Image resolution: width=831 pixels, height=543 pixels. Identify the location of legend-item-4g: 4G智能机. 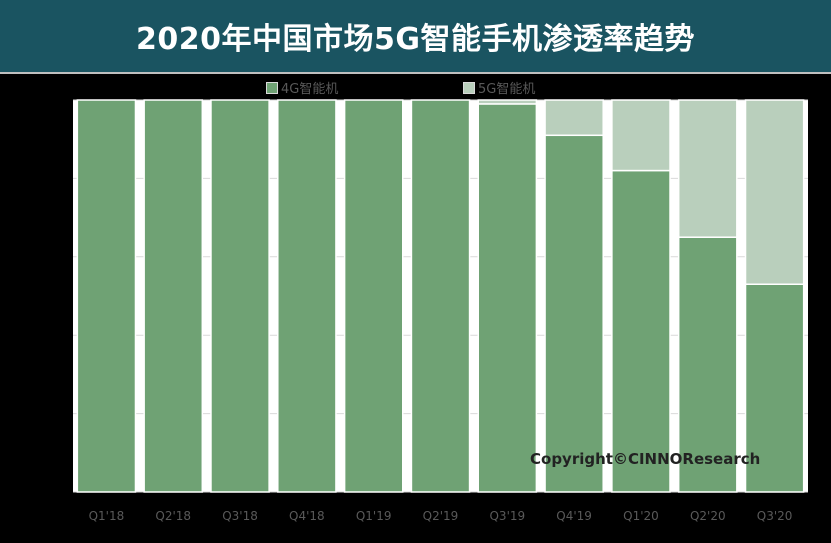
(302, 87).